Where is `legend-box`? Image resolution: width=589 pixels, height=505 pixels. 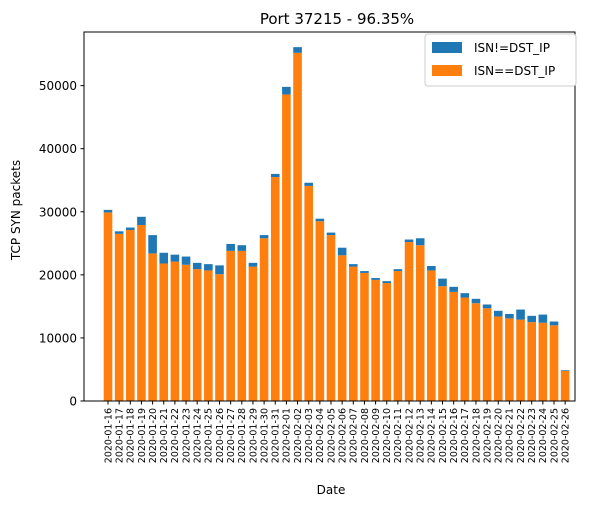 legend-box is located at coordinates (500, 60).